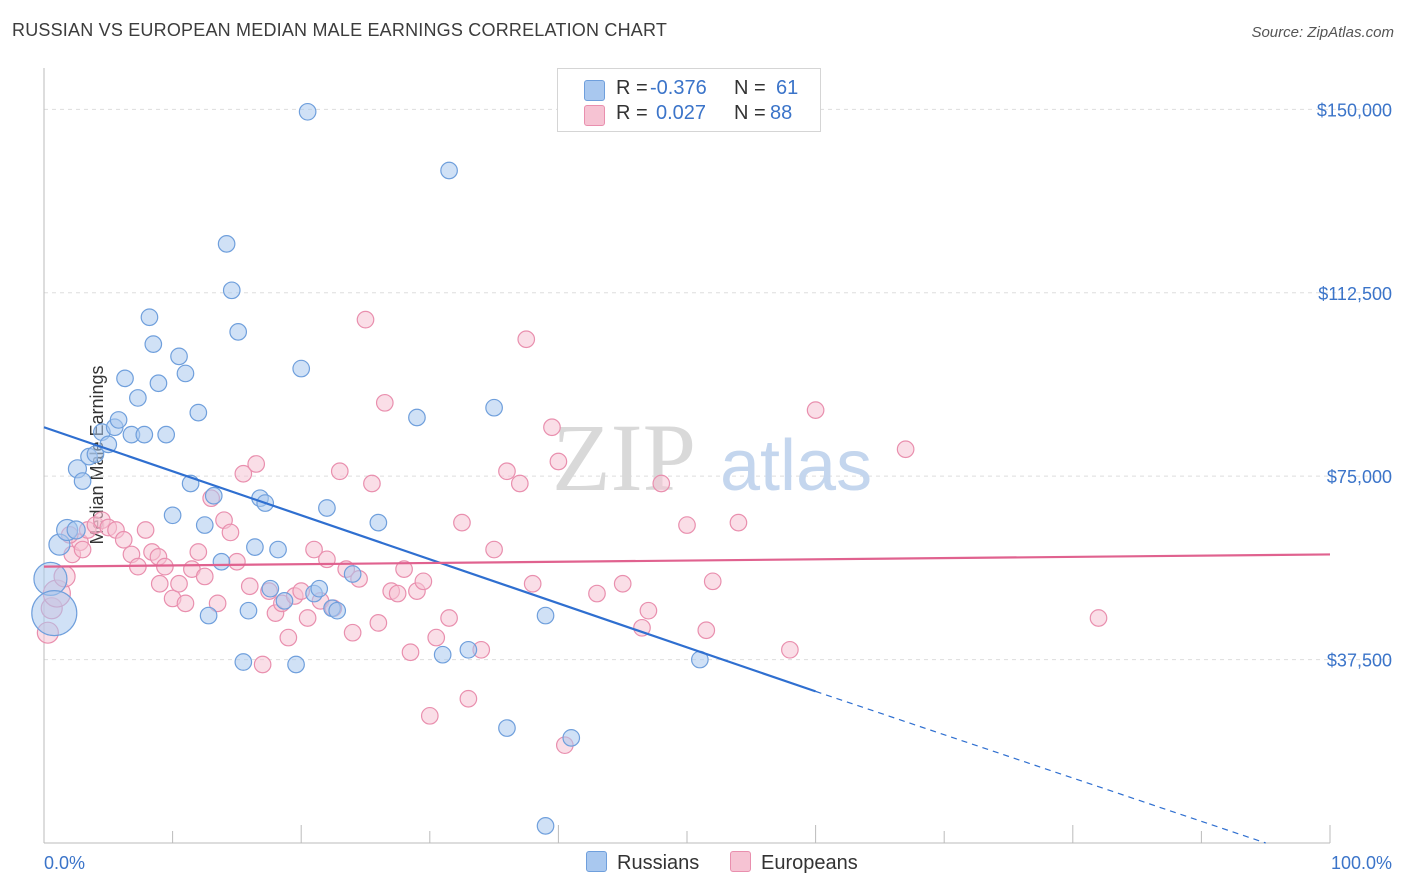 This screenshot has height=892, width=1406. I want to click on europeans-swatch, so click(740, 861).